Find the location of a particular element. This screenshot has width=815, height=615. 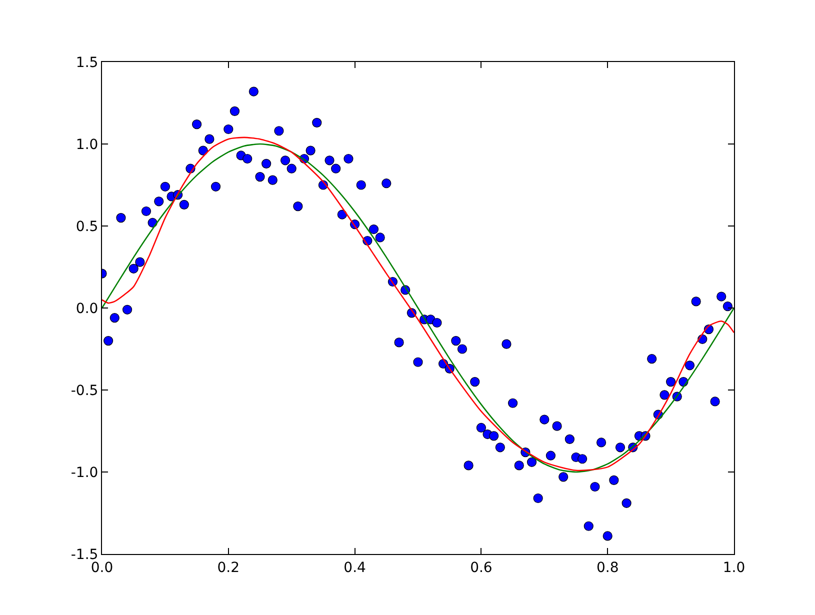

y-tick-label: -1.0 is located at coordinates (84, 472).